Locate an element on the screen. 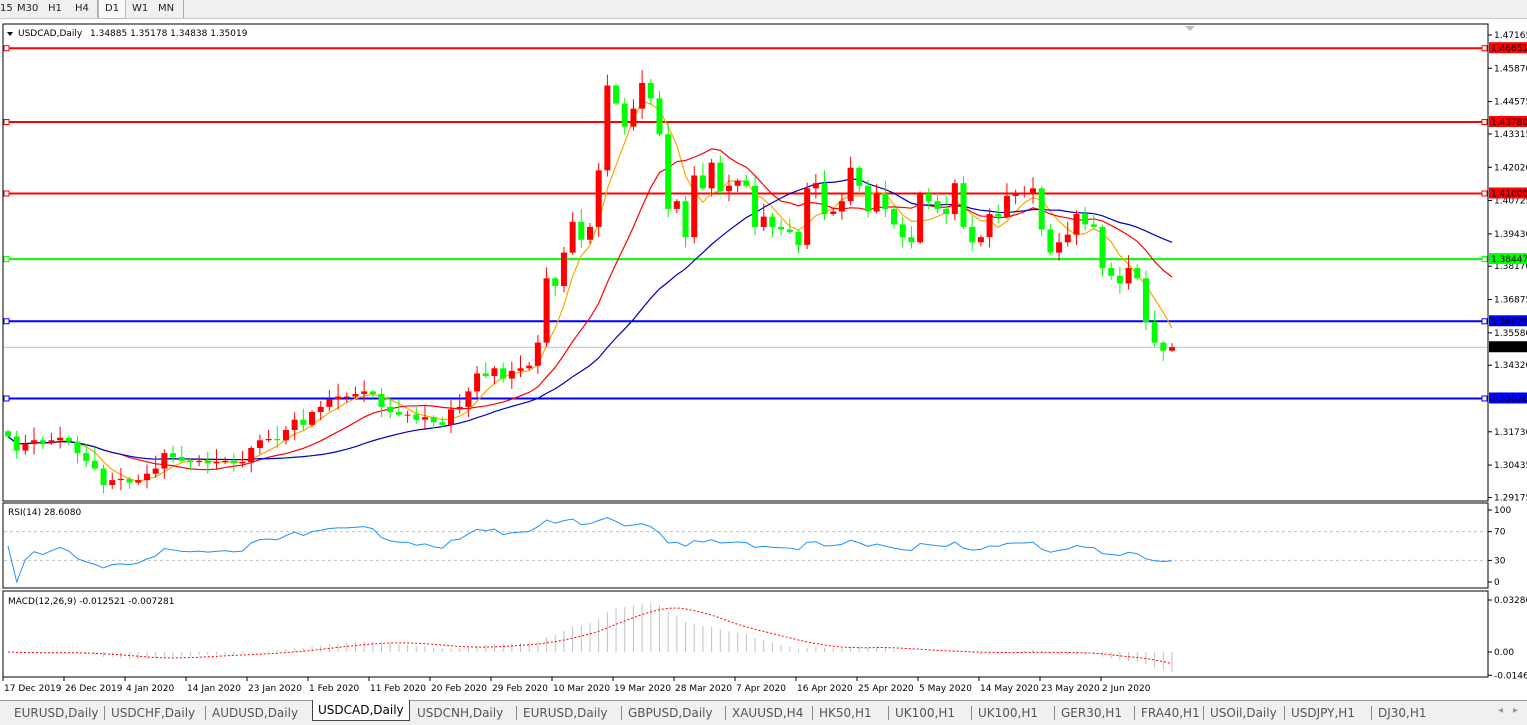 This screenshot has height=725, width=1527. x-tick-label: 10 Mar 2020 is located at coordinates (581, 689).